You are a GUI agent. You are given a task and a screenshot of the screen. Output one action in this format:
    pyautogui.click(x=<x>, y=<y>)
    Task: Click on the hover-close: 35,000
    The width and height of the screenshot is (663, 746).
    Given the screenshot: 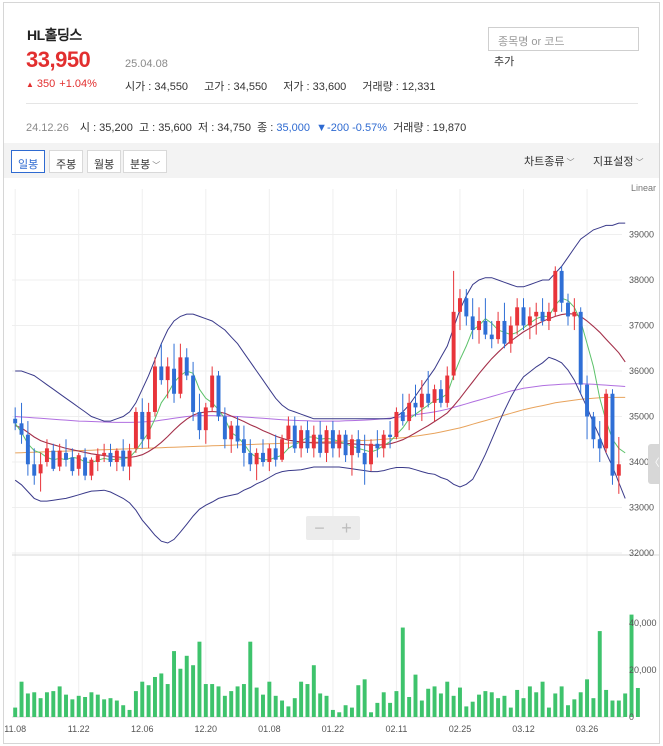 What is the action you would take?
    pyautogui.click(x=293, y=128)
    